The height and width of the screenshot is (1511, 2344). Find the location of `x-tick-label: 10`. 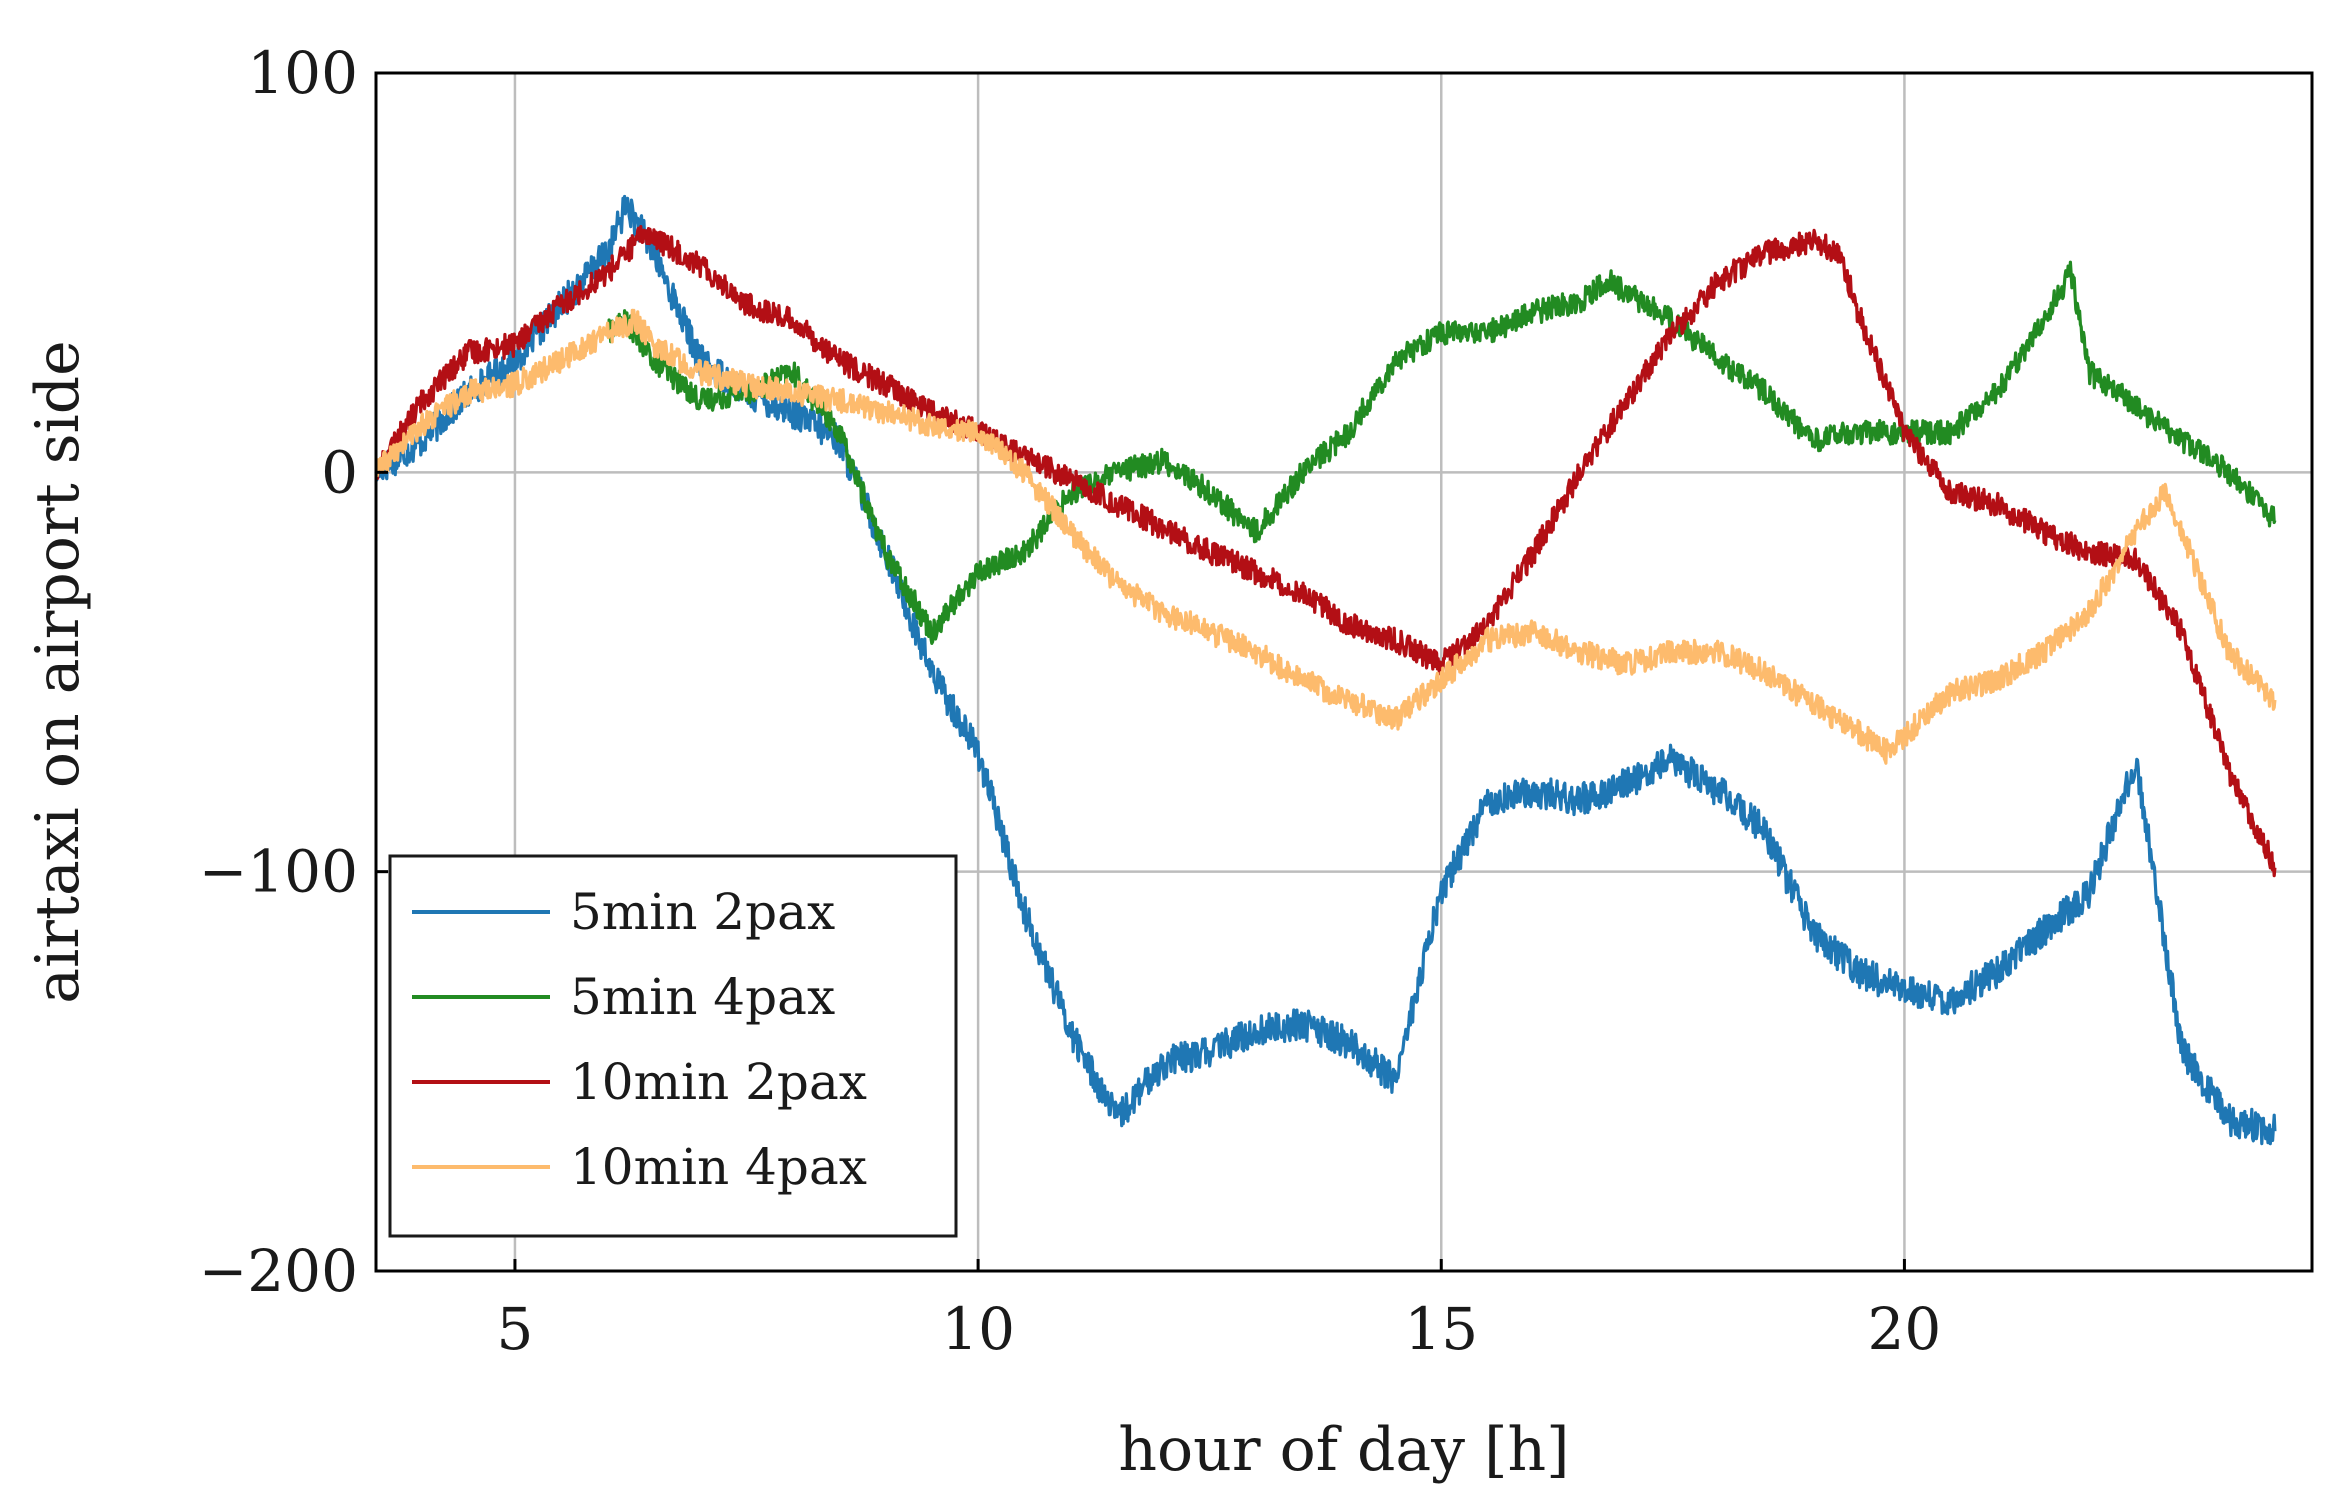

x-tick-label: 10 is located at coordinates (978, 1329).